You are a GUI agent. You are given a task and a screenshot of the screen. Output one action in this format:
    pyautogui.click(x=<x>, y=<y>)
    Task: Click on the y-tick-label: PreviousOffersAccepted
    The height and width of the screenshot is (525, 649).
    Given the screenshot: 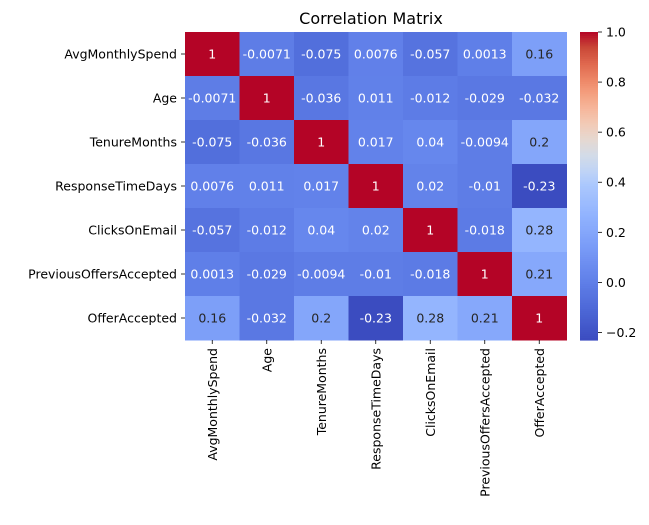 What is the action you would take?
    pyautogui.click(x=102, y=274)
    